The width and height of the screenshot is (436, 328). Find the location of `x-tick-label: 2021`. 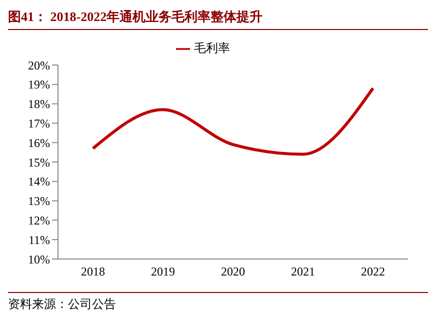

x-tick-label: 2021 is located at coordinates (303, 271).